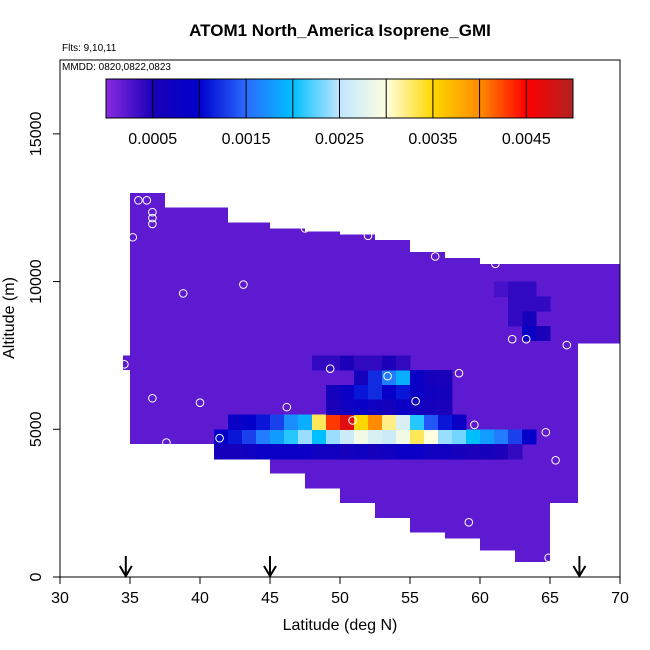 Image resolution: width=650 pixels, height=650 pixels. What do you see at coordinates (200, 598) in the screenshot?
I see `x-tick-label: 40` at bounding box center [200, 598].